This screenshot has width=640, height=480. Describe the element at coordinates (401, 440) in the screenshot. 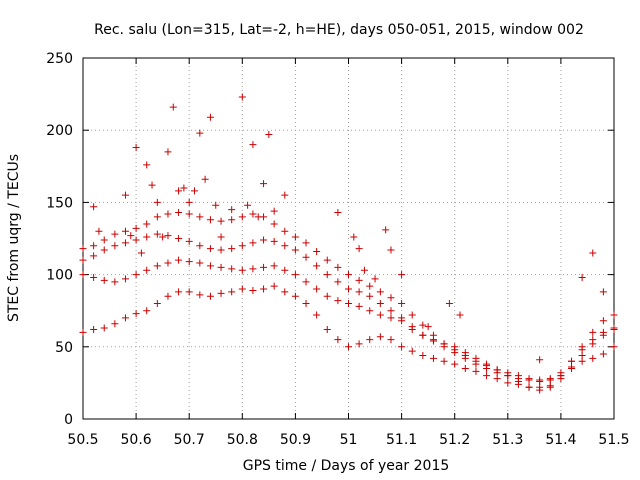

I see `x-tick-label: 51.1` at that location.